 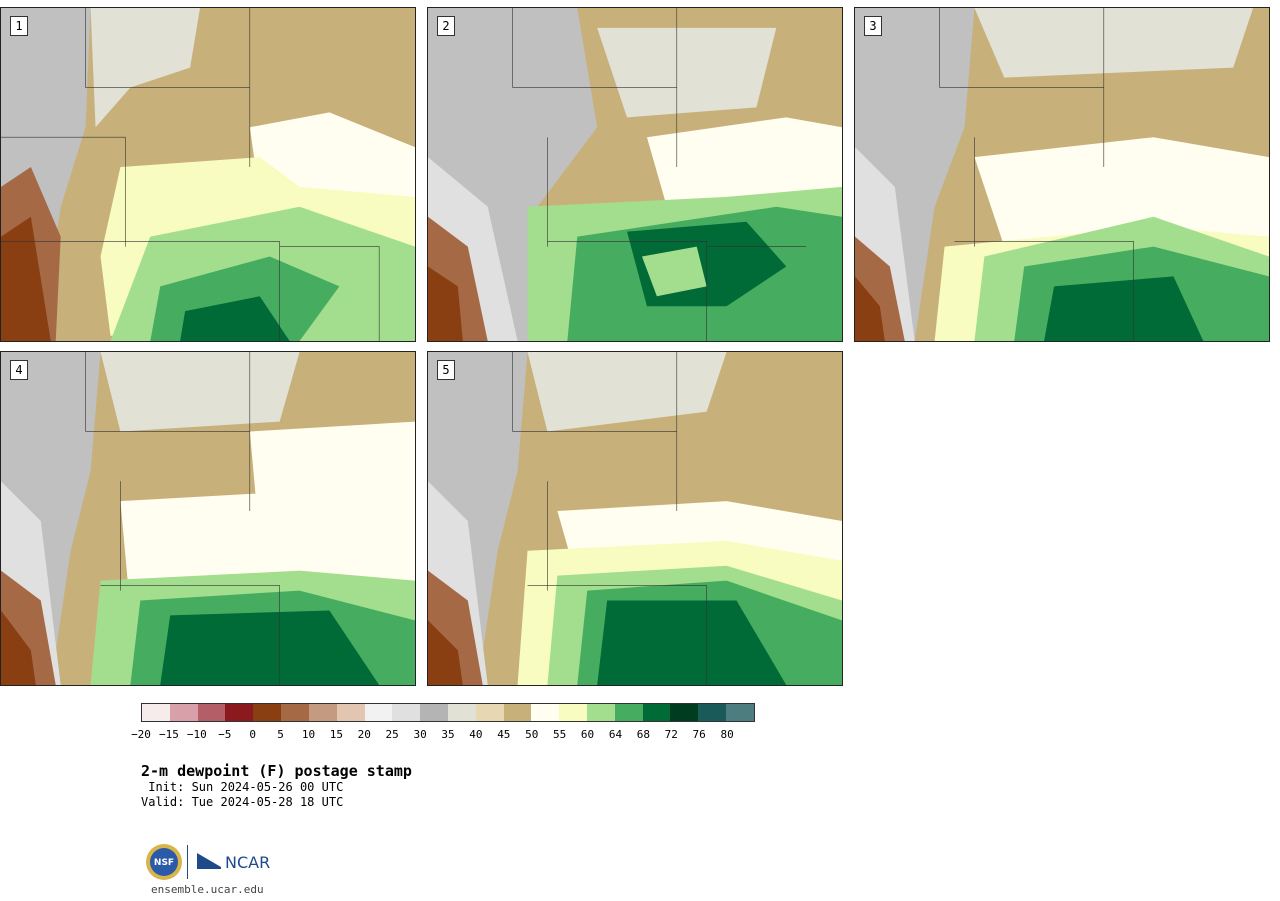 What do you see at coordinates (392, 734) in the screenshot?
I see `colorbar-tick-label: 25` at bounding box center [392, 734].